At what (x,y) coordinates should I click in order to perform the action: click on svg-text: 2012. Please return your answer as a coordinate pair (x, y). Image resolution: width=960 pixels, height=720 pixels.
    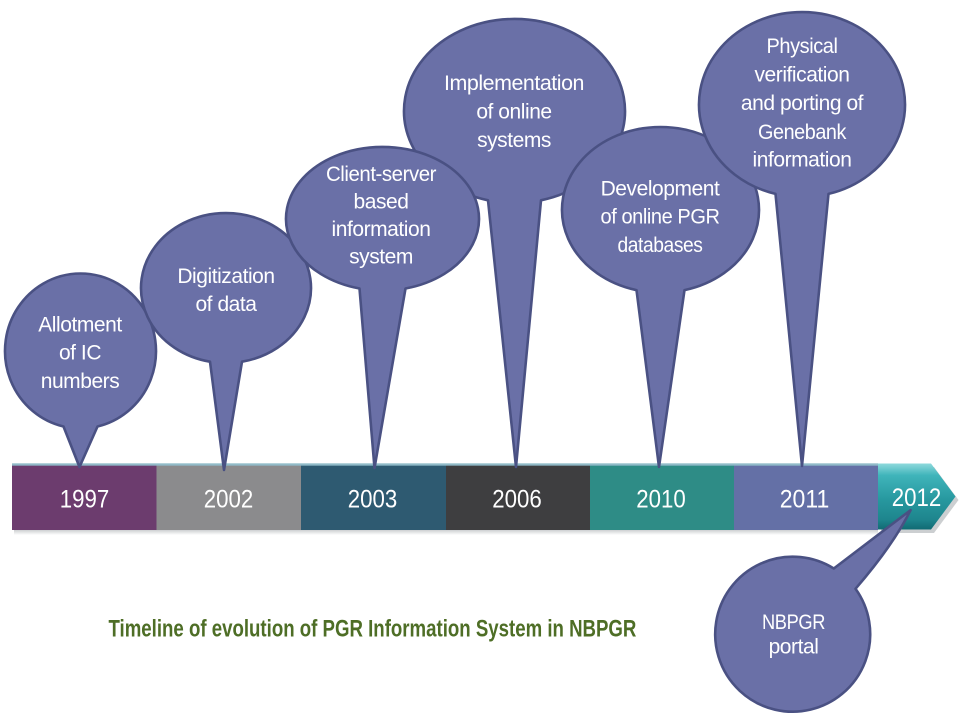
    Looking at the image, I should click on (917, 498).